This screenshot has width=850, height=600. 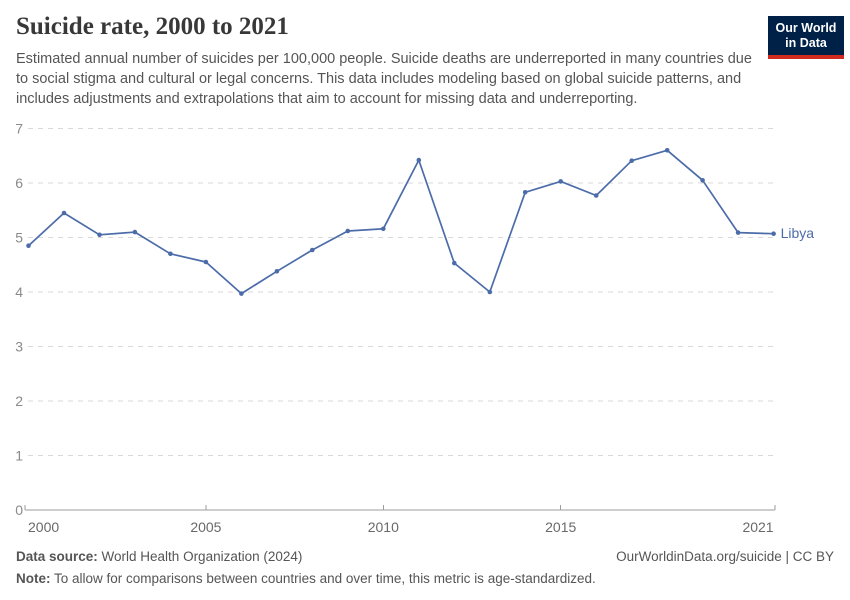 What do you see at coordinates (205, 527) in the screenshot?
I see `x-tick-label: 2005` at bounding box center [205, 527].